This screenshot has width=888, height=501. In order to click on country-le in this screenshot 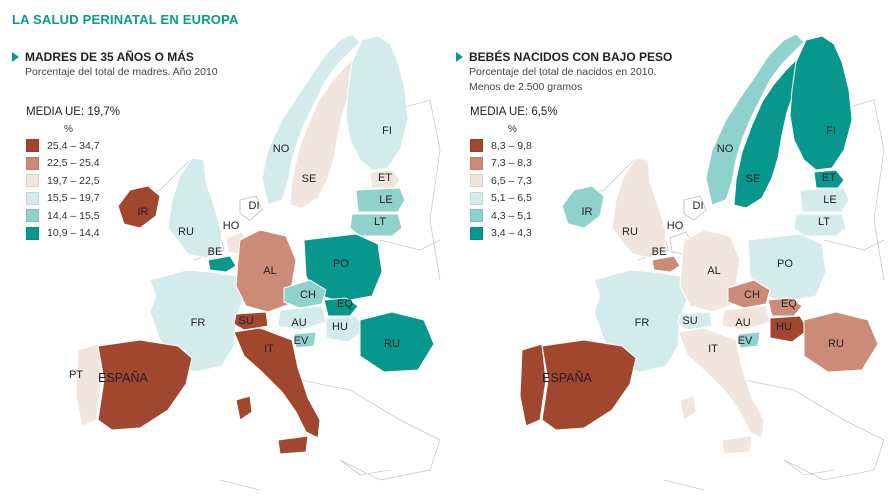, I will do `click(824, 200)`.